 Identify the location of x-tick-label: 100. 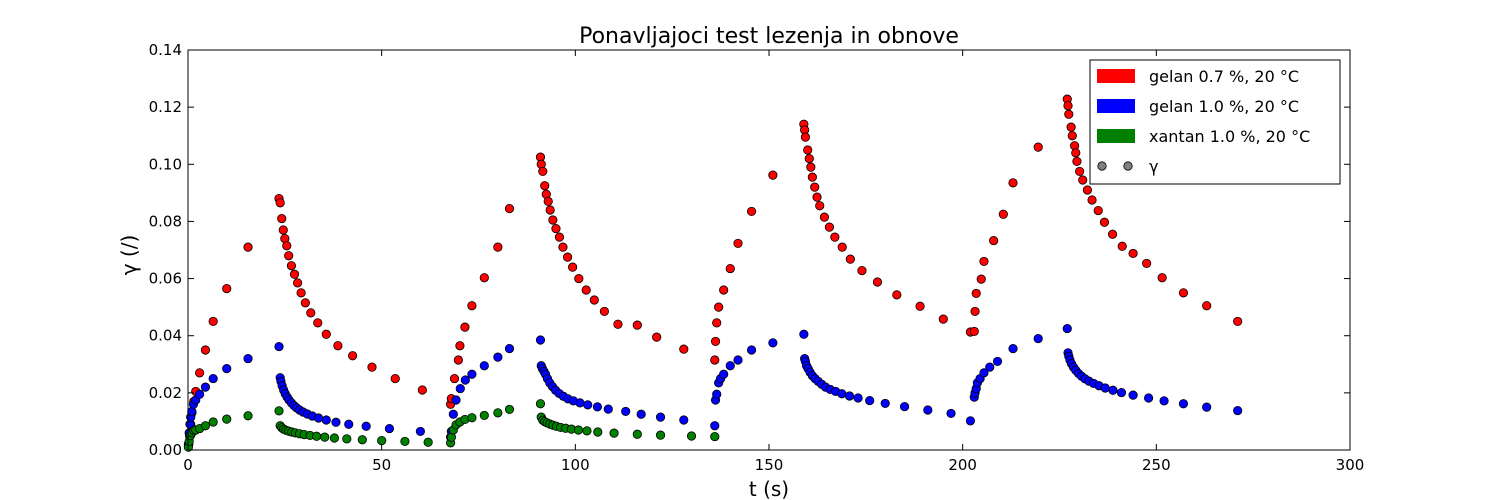
(575, 465).